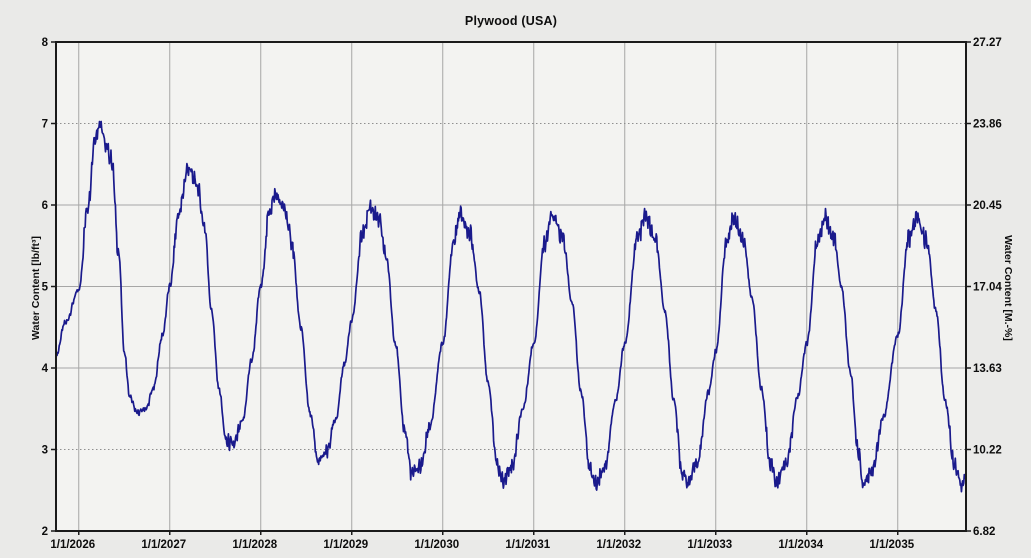  What do you see at coordinates (511, 21) in the screenshot?
I see `chart-title: Plywood (USA)` at bounding box center [511, 21].